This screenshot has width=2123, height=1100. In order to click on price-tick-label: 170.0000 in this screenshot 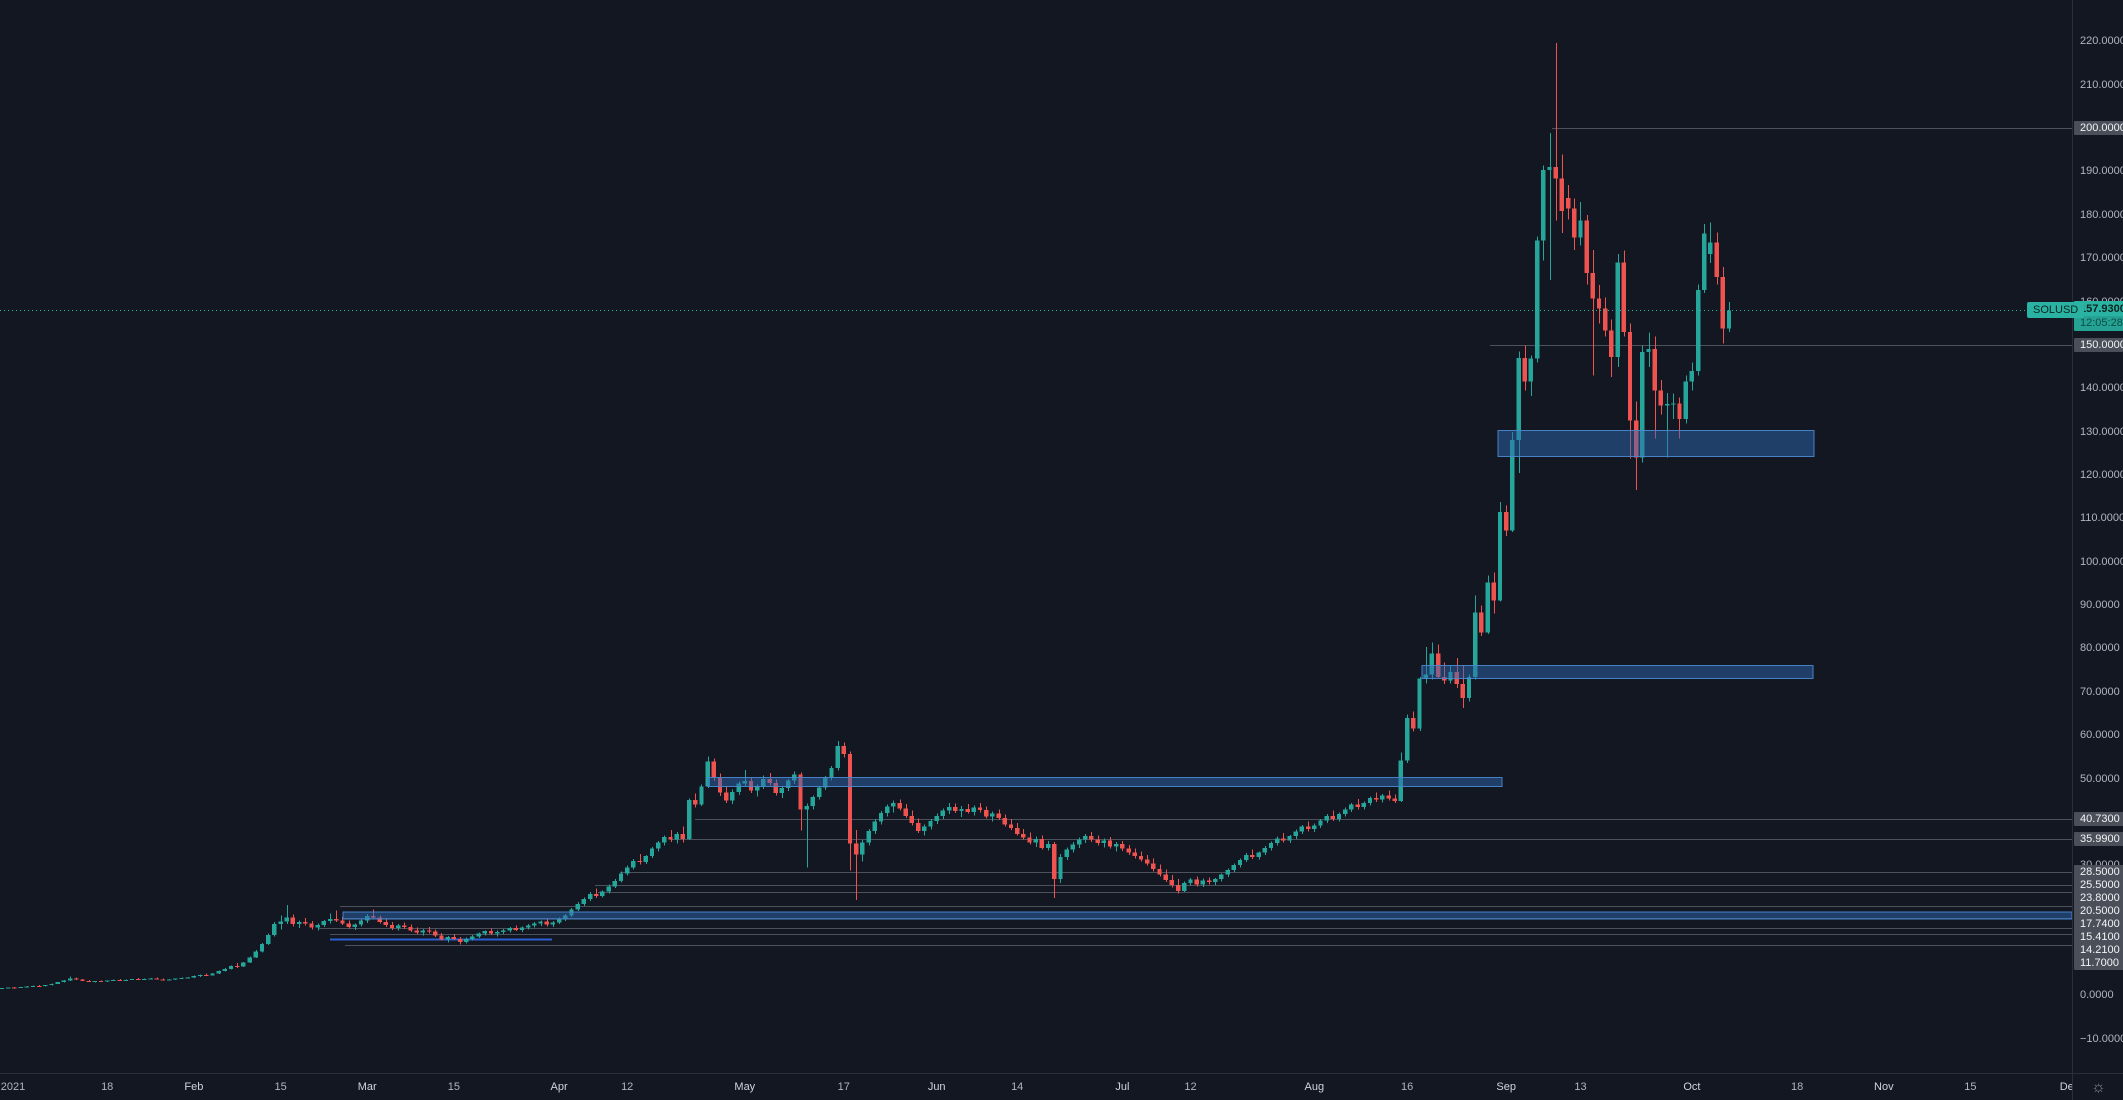, I will do `click(2101, 258)`.